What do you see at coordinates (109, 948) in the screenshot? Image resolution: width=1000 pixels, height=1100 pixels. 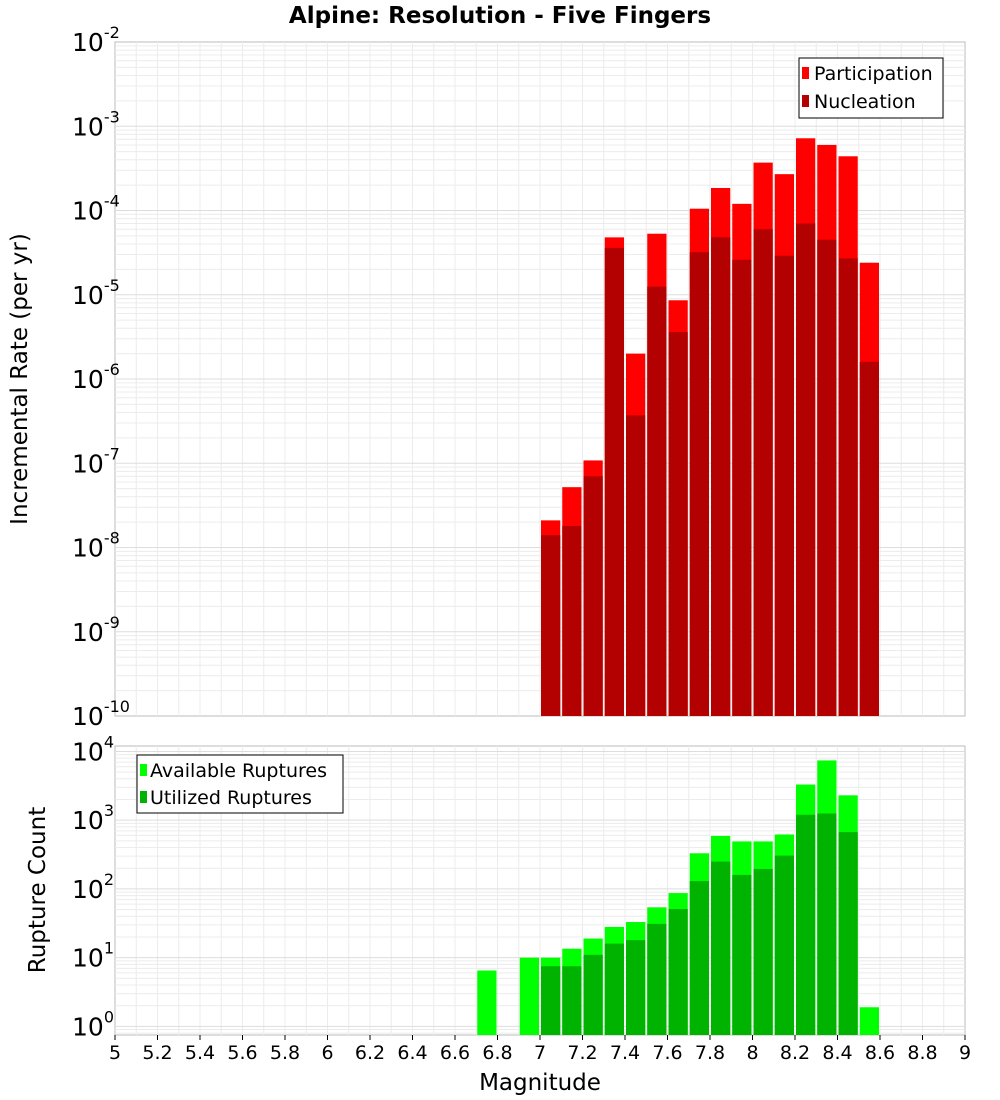 I see `count-y-tick-exponent: 1` at bounding box center [109, 948].